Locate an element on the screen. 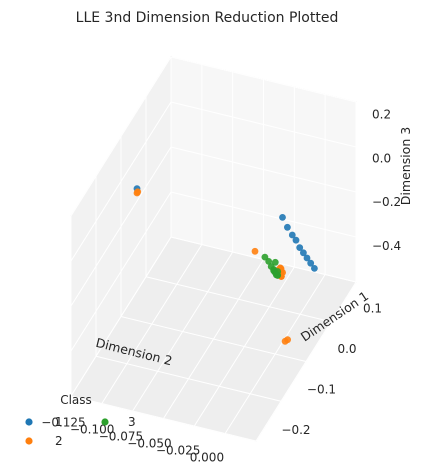 The image size is (427, 465). legend-label-1: 1 is located at coordinates (59, 422).